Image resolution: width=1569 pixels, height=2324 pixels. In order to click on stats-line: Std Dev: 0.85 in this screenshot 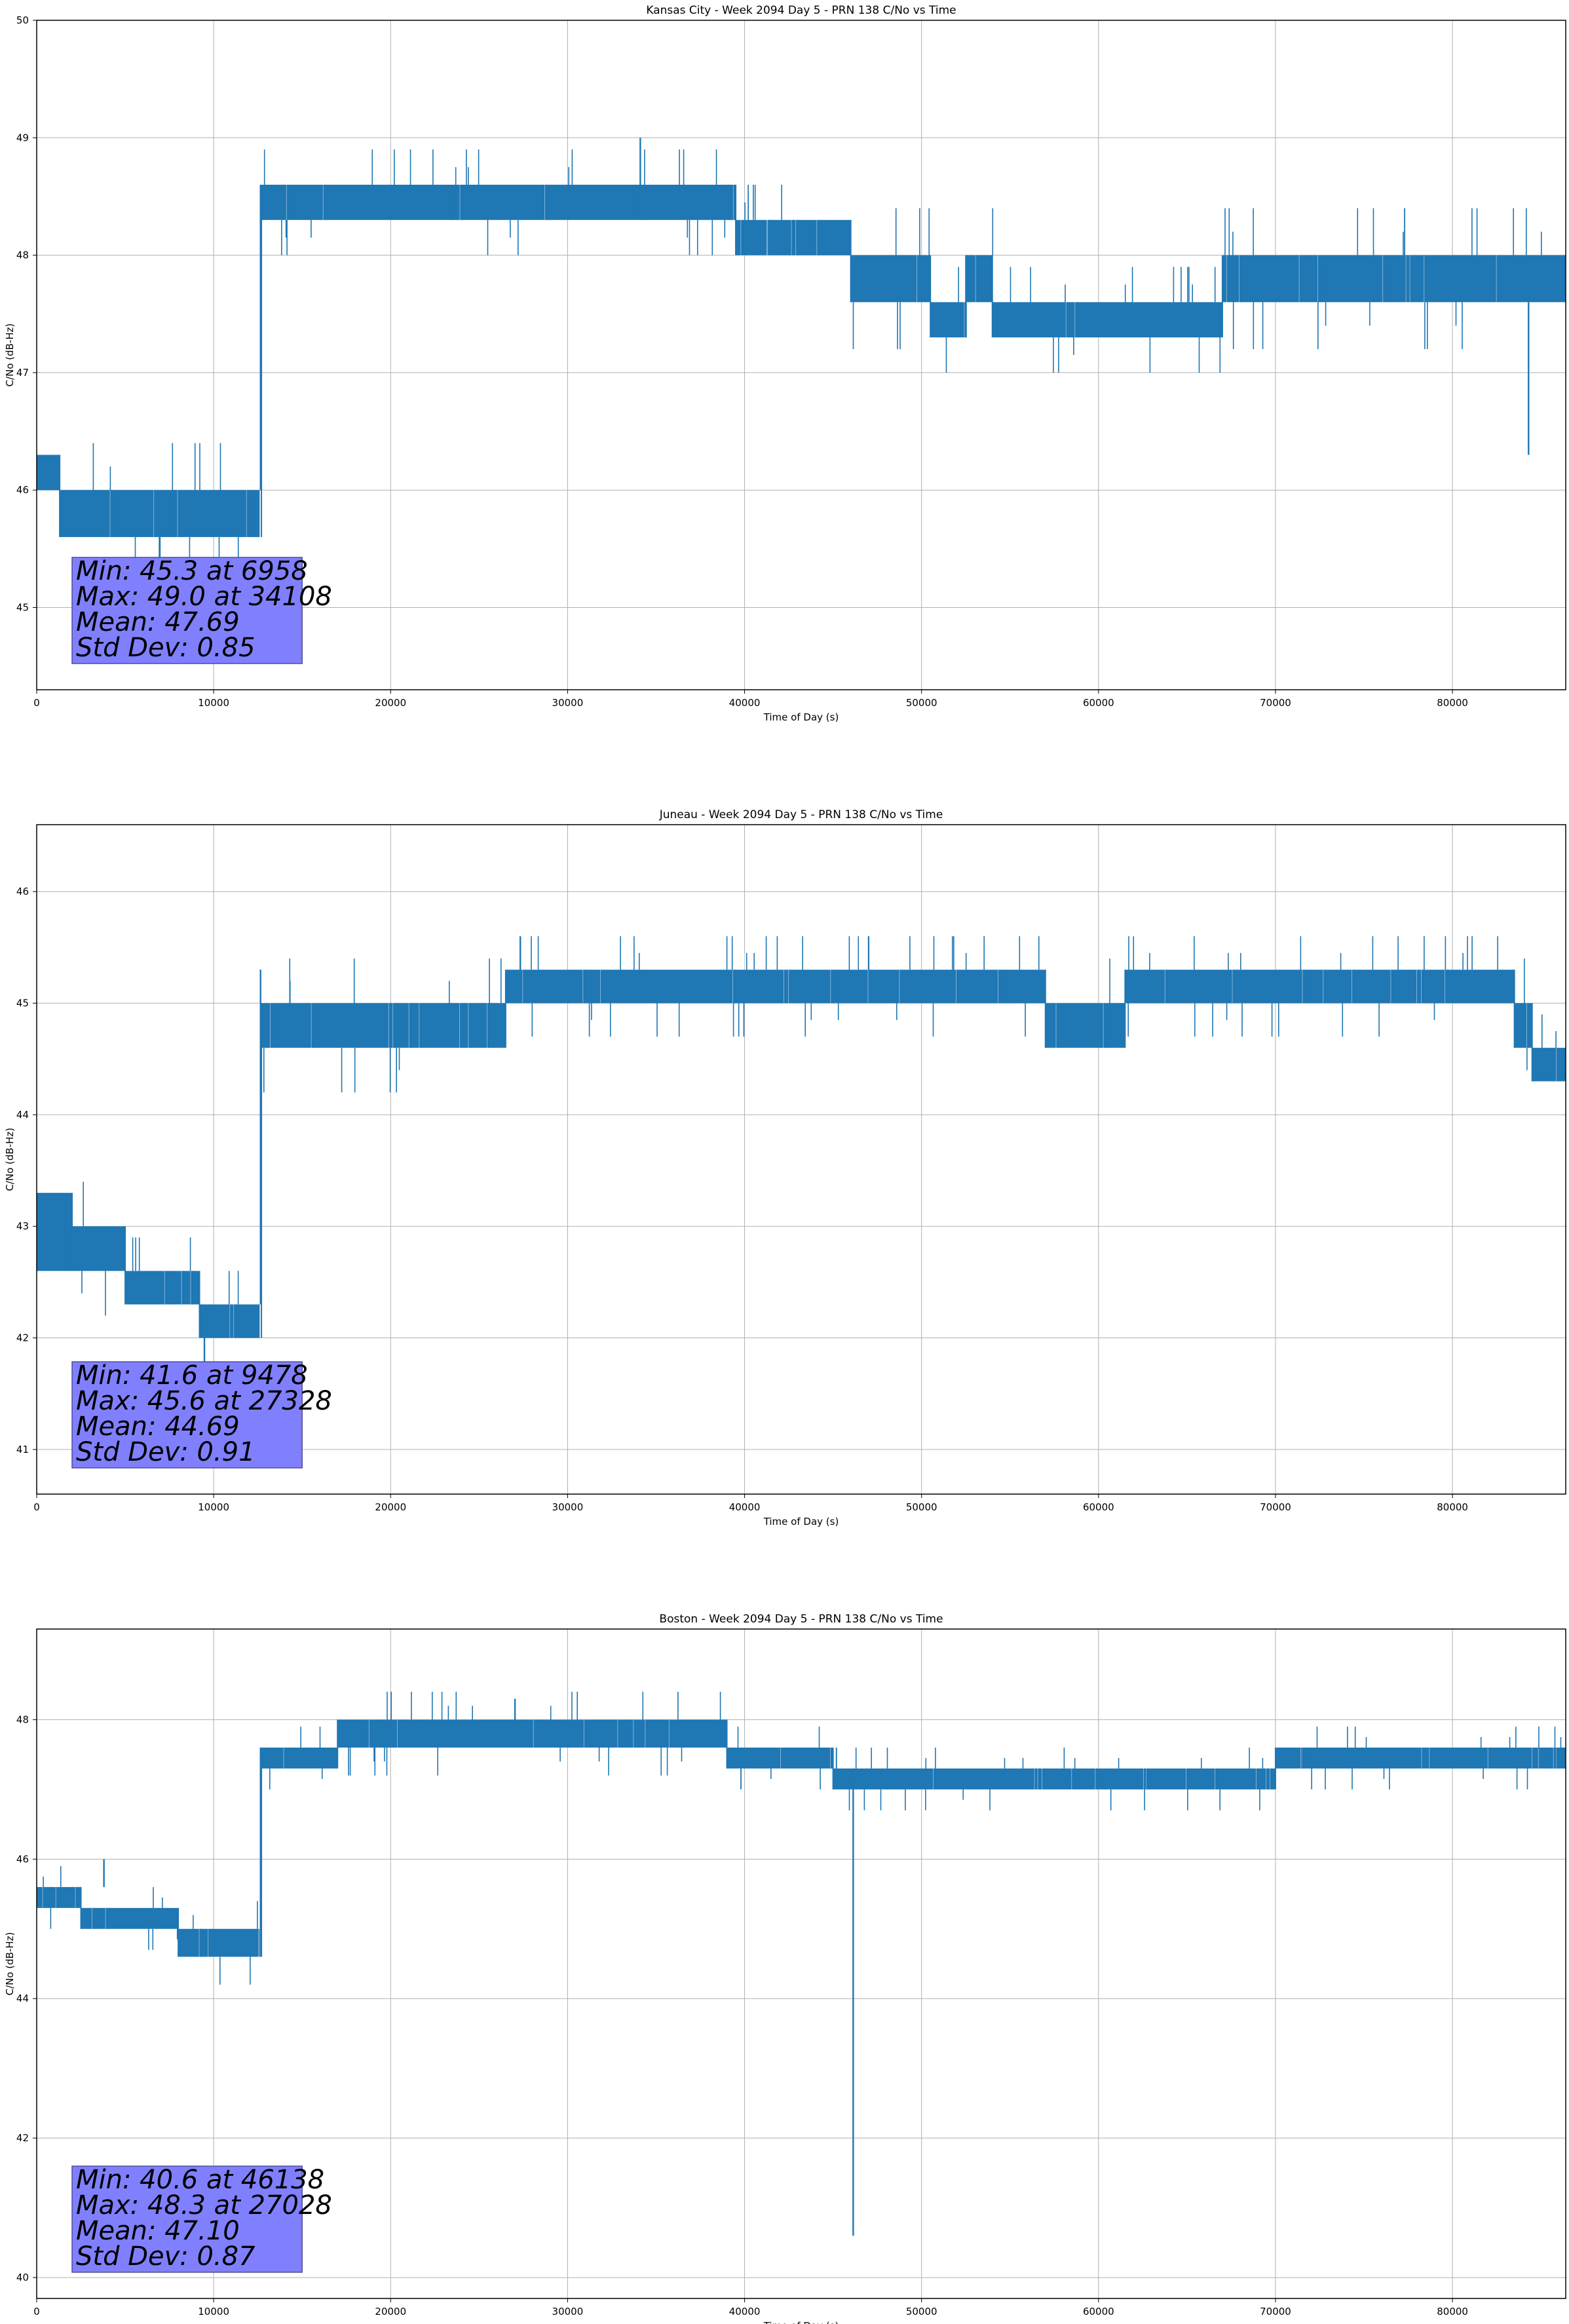, I will do `click(165, 648)`.